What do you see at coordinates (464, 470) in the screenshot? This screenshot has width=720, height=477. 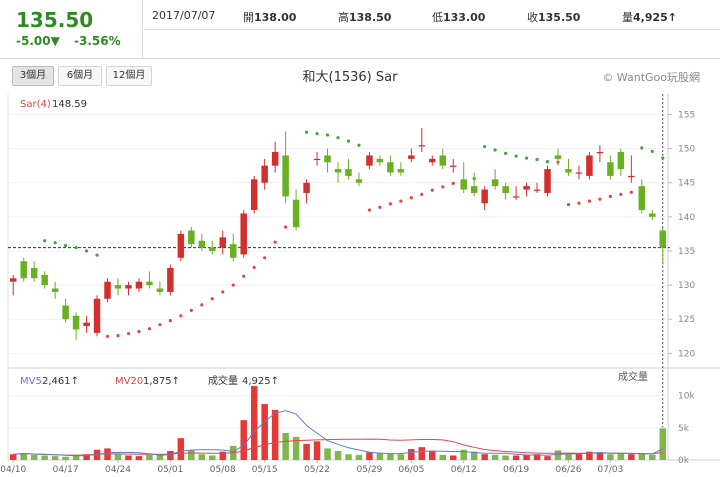 I see `x-tick-label: 06/12` at bounding box center [464, 470].